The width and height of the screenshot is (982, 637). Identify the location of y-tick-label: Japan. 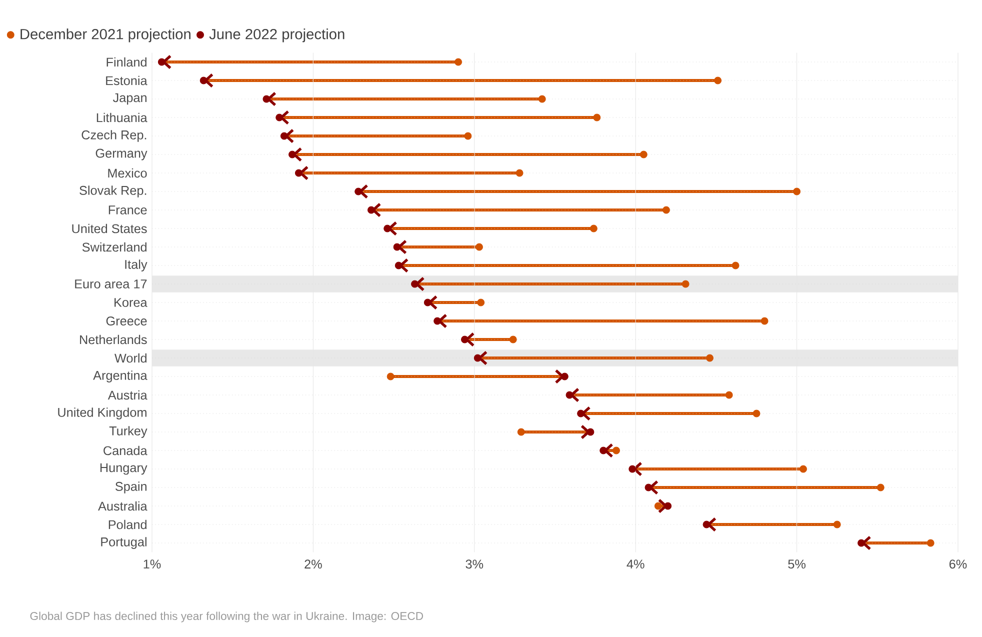
(129, 99).